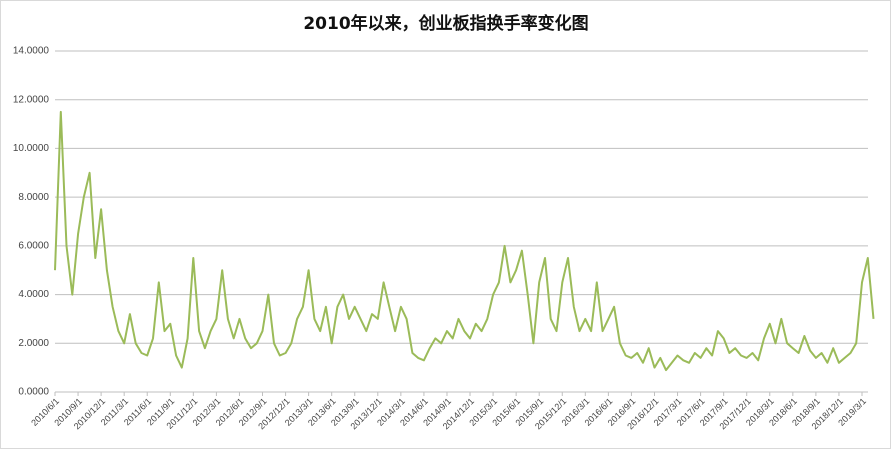 The width and height of the screenshot is (892, 450). I want to click on y-tick-label: 6.0000, so click(33, 245).